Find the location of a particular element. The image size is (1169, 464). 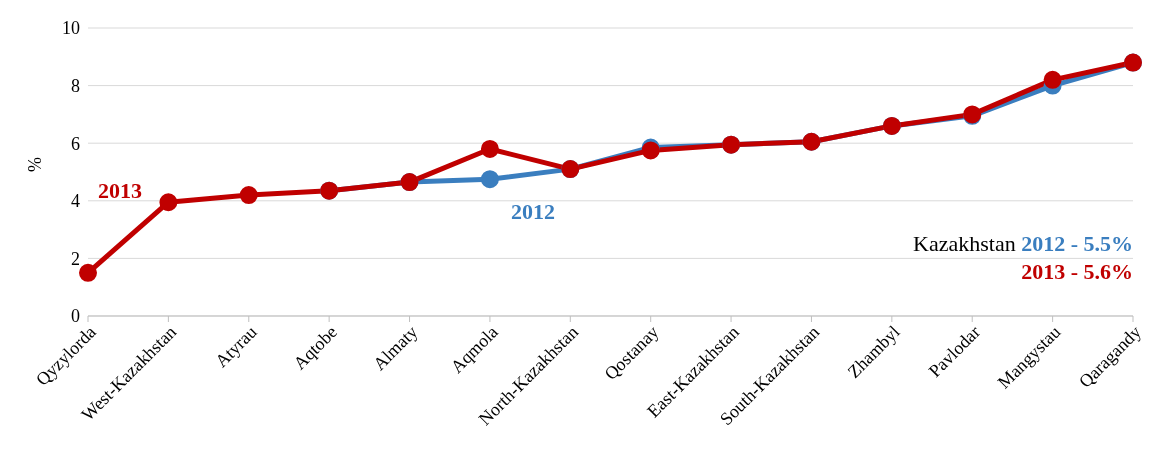

y-tick-label: 10 is located at coordinates (71, 28).